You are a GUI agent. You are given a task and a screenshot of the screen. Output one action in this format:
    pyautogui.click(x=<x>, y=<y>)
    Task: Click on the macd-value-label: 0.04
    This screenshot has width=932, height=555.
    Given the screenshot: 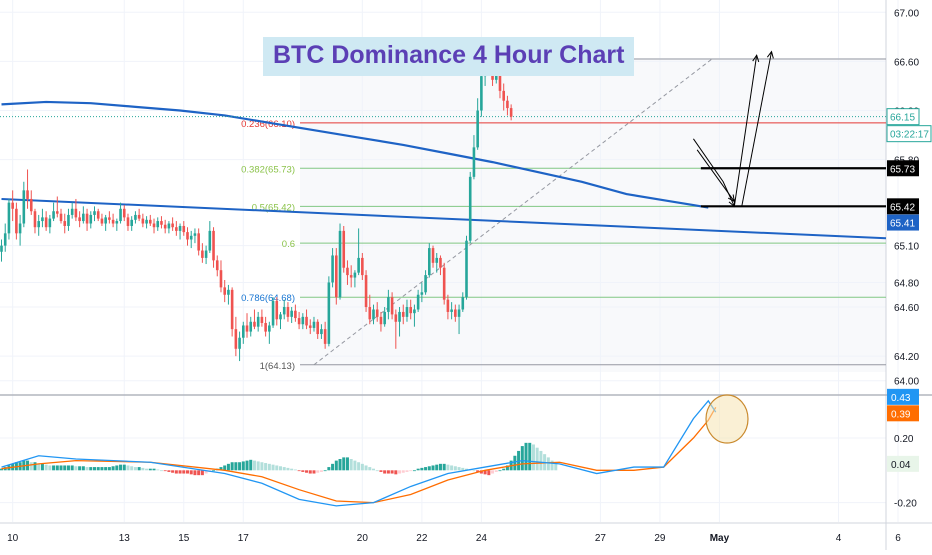 What is the action you would take?
    pyautogui.click(x=901, y=465)
    